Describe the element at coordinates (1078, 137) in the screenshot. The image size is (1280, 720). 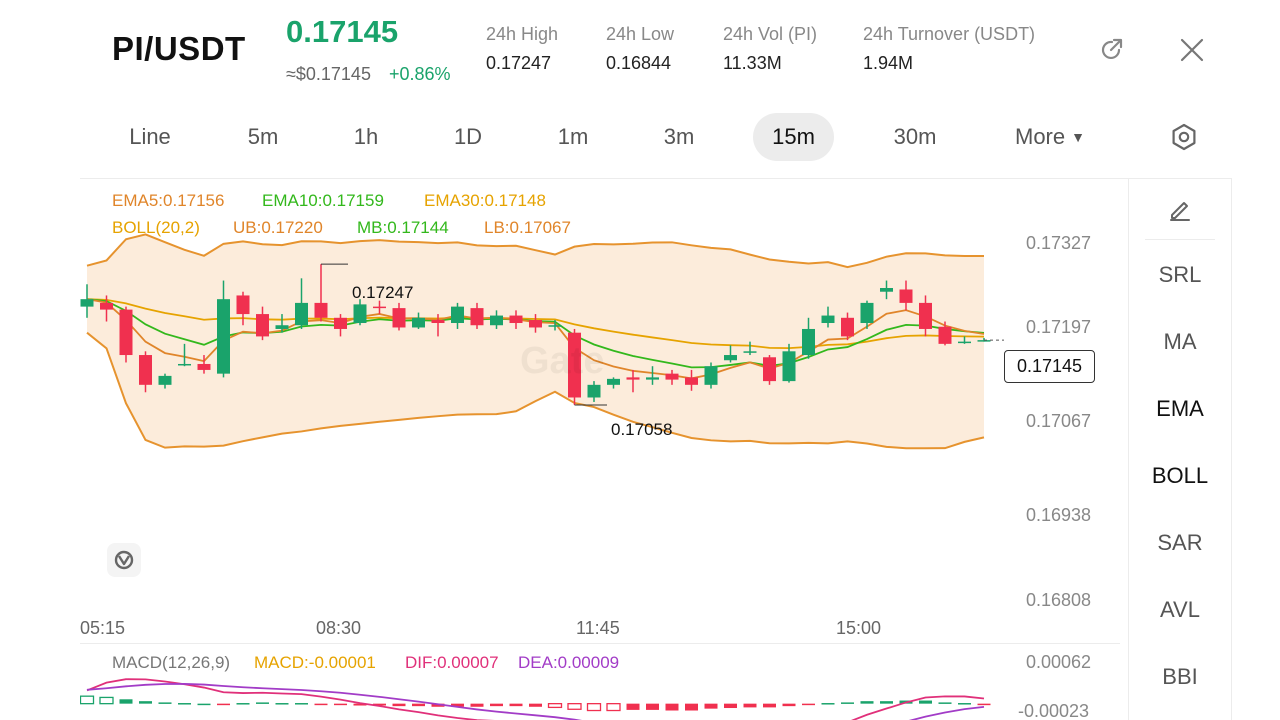
I see `caret-down-icon: ▼` at that location.